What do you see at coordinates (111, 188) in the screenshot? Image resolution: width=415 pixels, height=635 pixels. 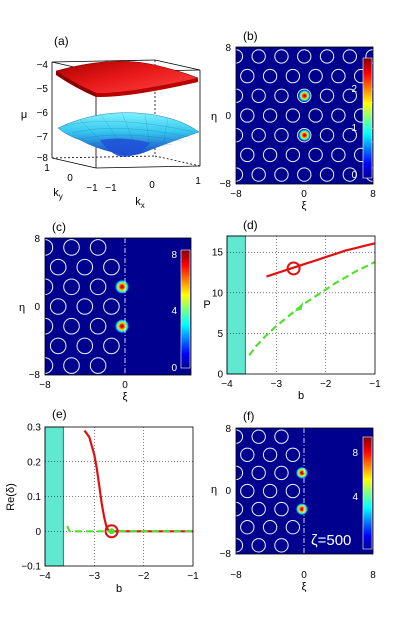 I see `panel-a-xtick: −1` at bounding box center [111, 188].